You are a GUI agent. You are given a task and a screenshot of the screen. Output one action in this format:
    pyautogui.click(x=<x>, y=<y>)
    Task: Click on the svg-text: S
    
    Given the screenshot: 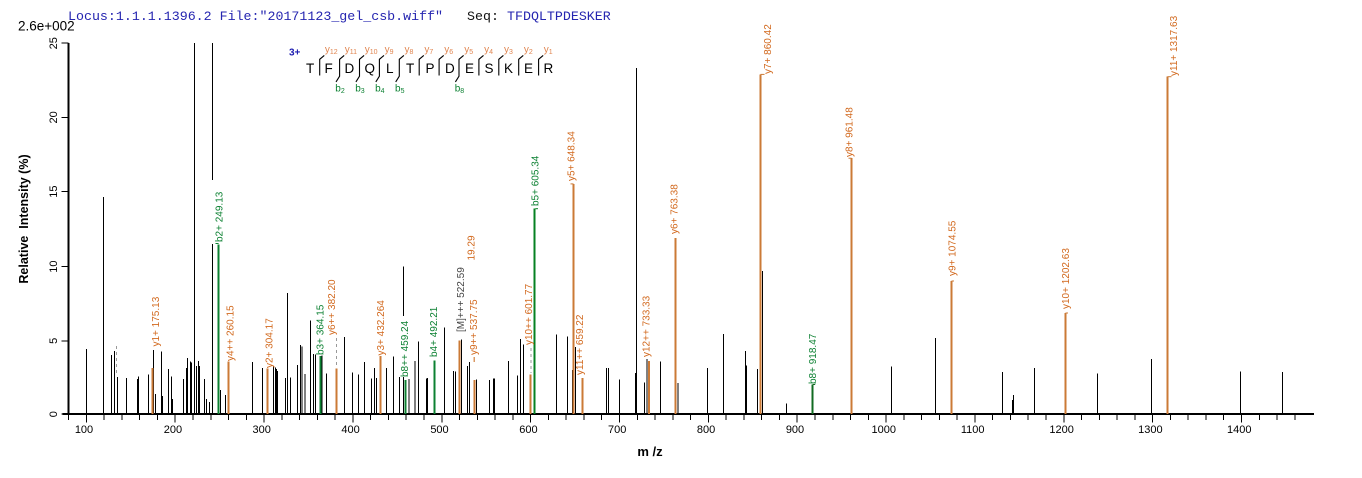 What is the action you would take?
    pyautogui.click(x=489, y=68)
    